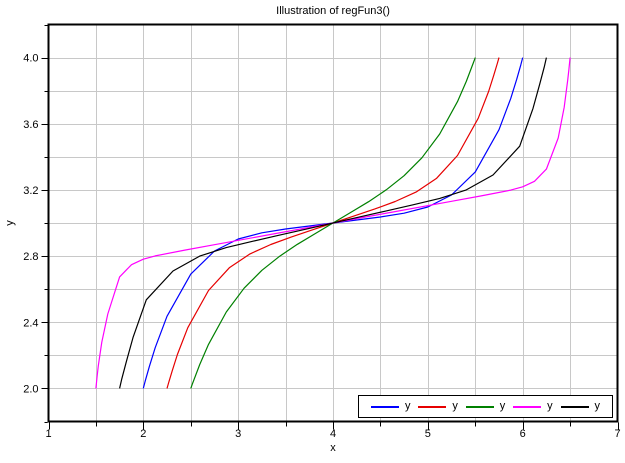 This screenshot has height=463, width=625. What do you see at coordinates (523, 434) in the screenshot?
I see `x-tick-label: 6` at bounding box center [523, 434].